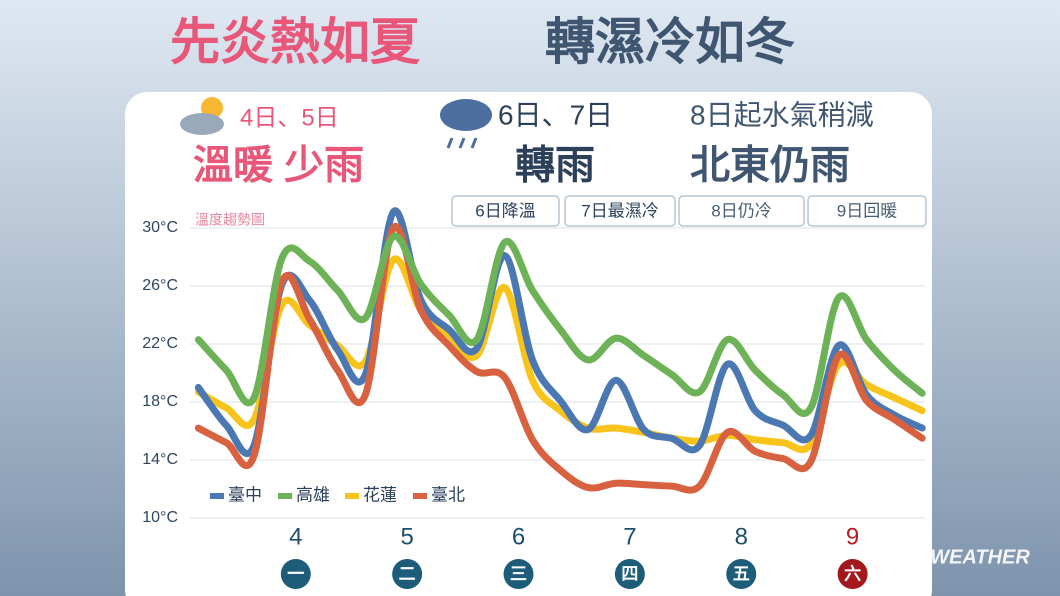  What do you see at coordinates (160, 517) in the screenshot?
I see `y-tick-label: 10°C` at bounding box center [160, 517].